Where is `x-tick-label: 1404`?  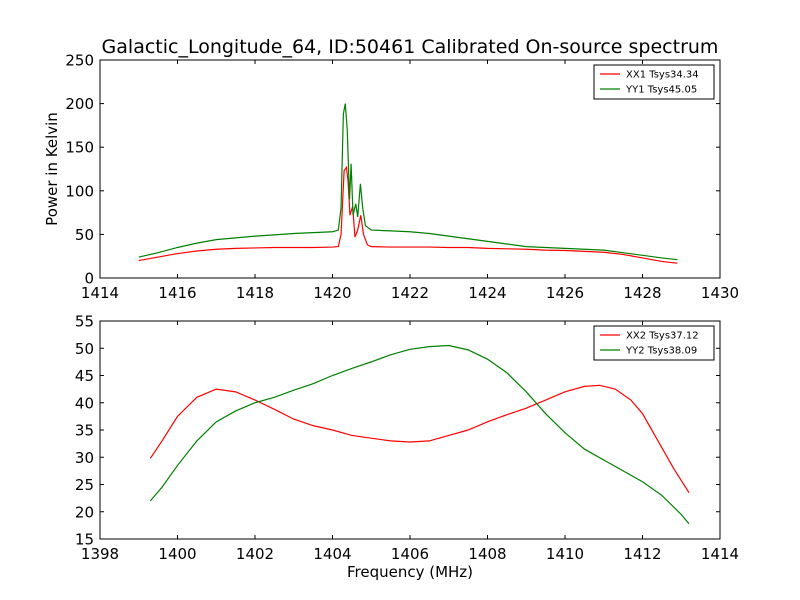 x-tick-label: 1404 is located at coordinates (332, 554).